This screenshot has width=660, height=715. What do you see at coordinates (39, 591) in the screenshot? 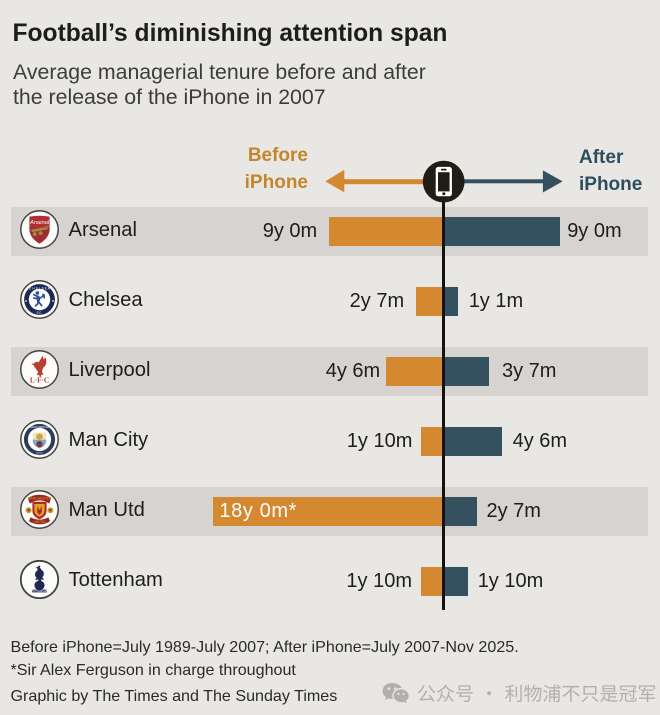
I see `svg-text: TOTTENHAM` at bounding box center [39, 591].